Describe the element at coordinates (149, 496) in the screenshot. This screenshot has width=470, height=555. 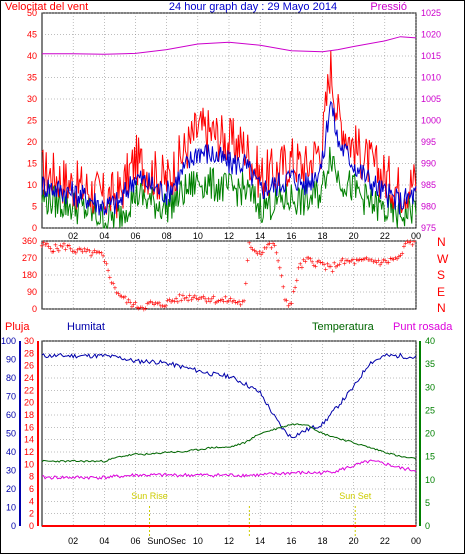
I see `sunrise-label: Sun Rise` at that location.